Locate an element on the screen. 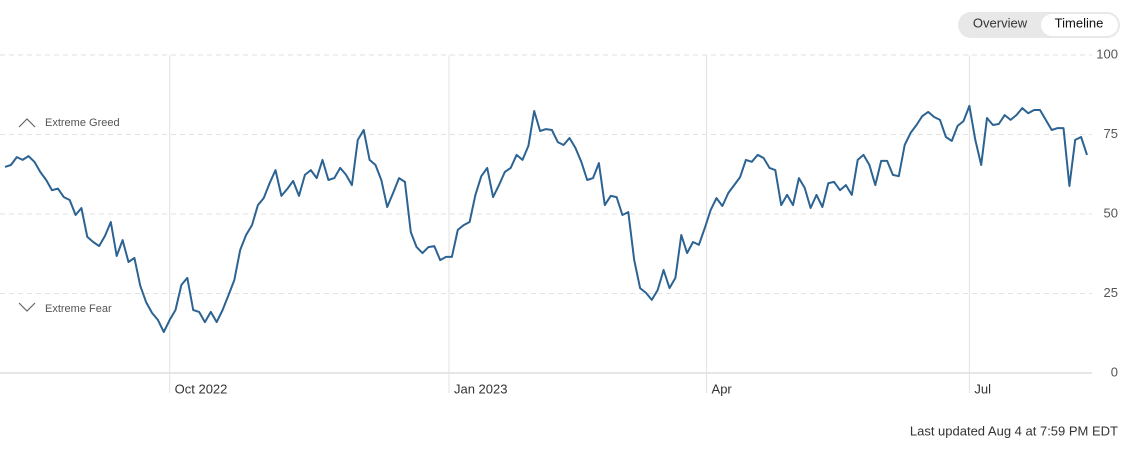 This screenshot has width=1126, height=451. x-tick-label: Jul is located at coordinates (982, 388).